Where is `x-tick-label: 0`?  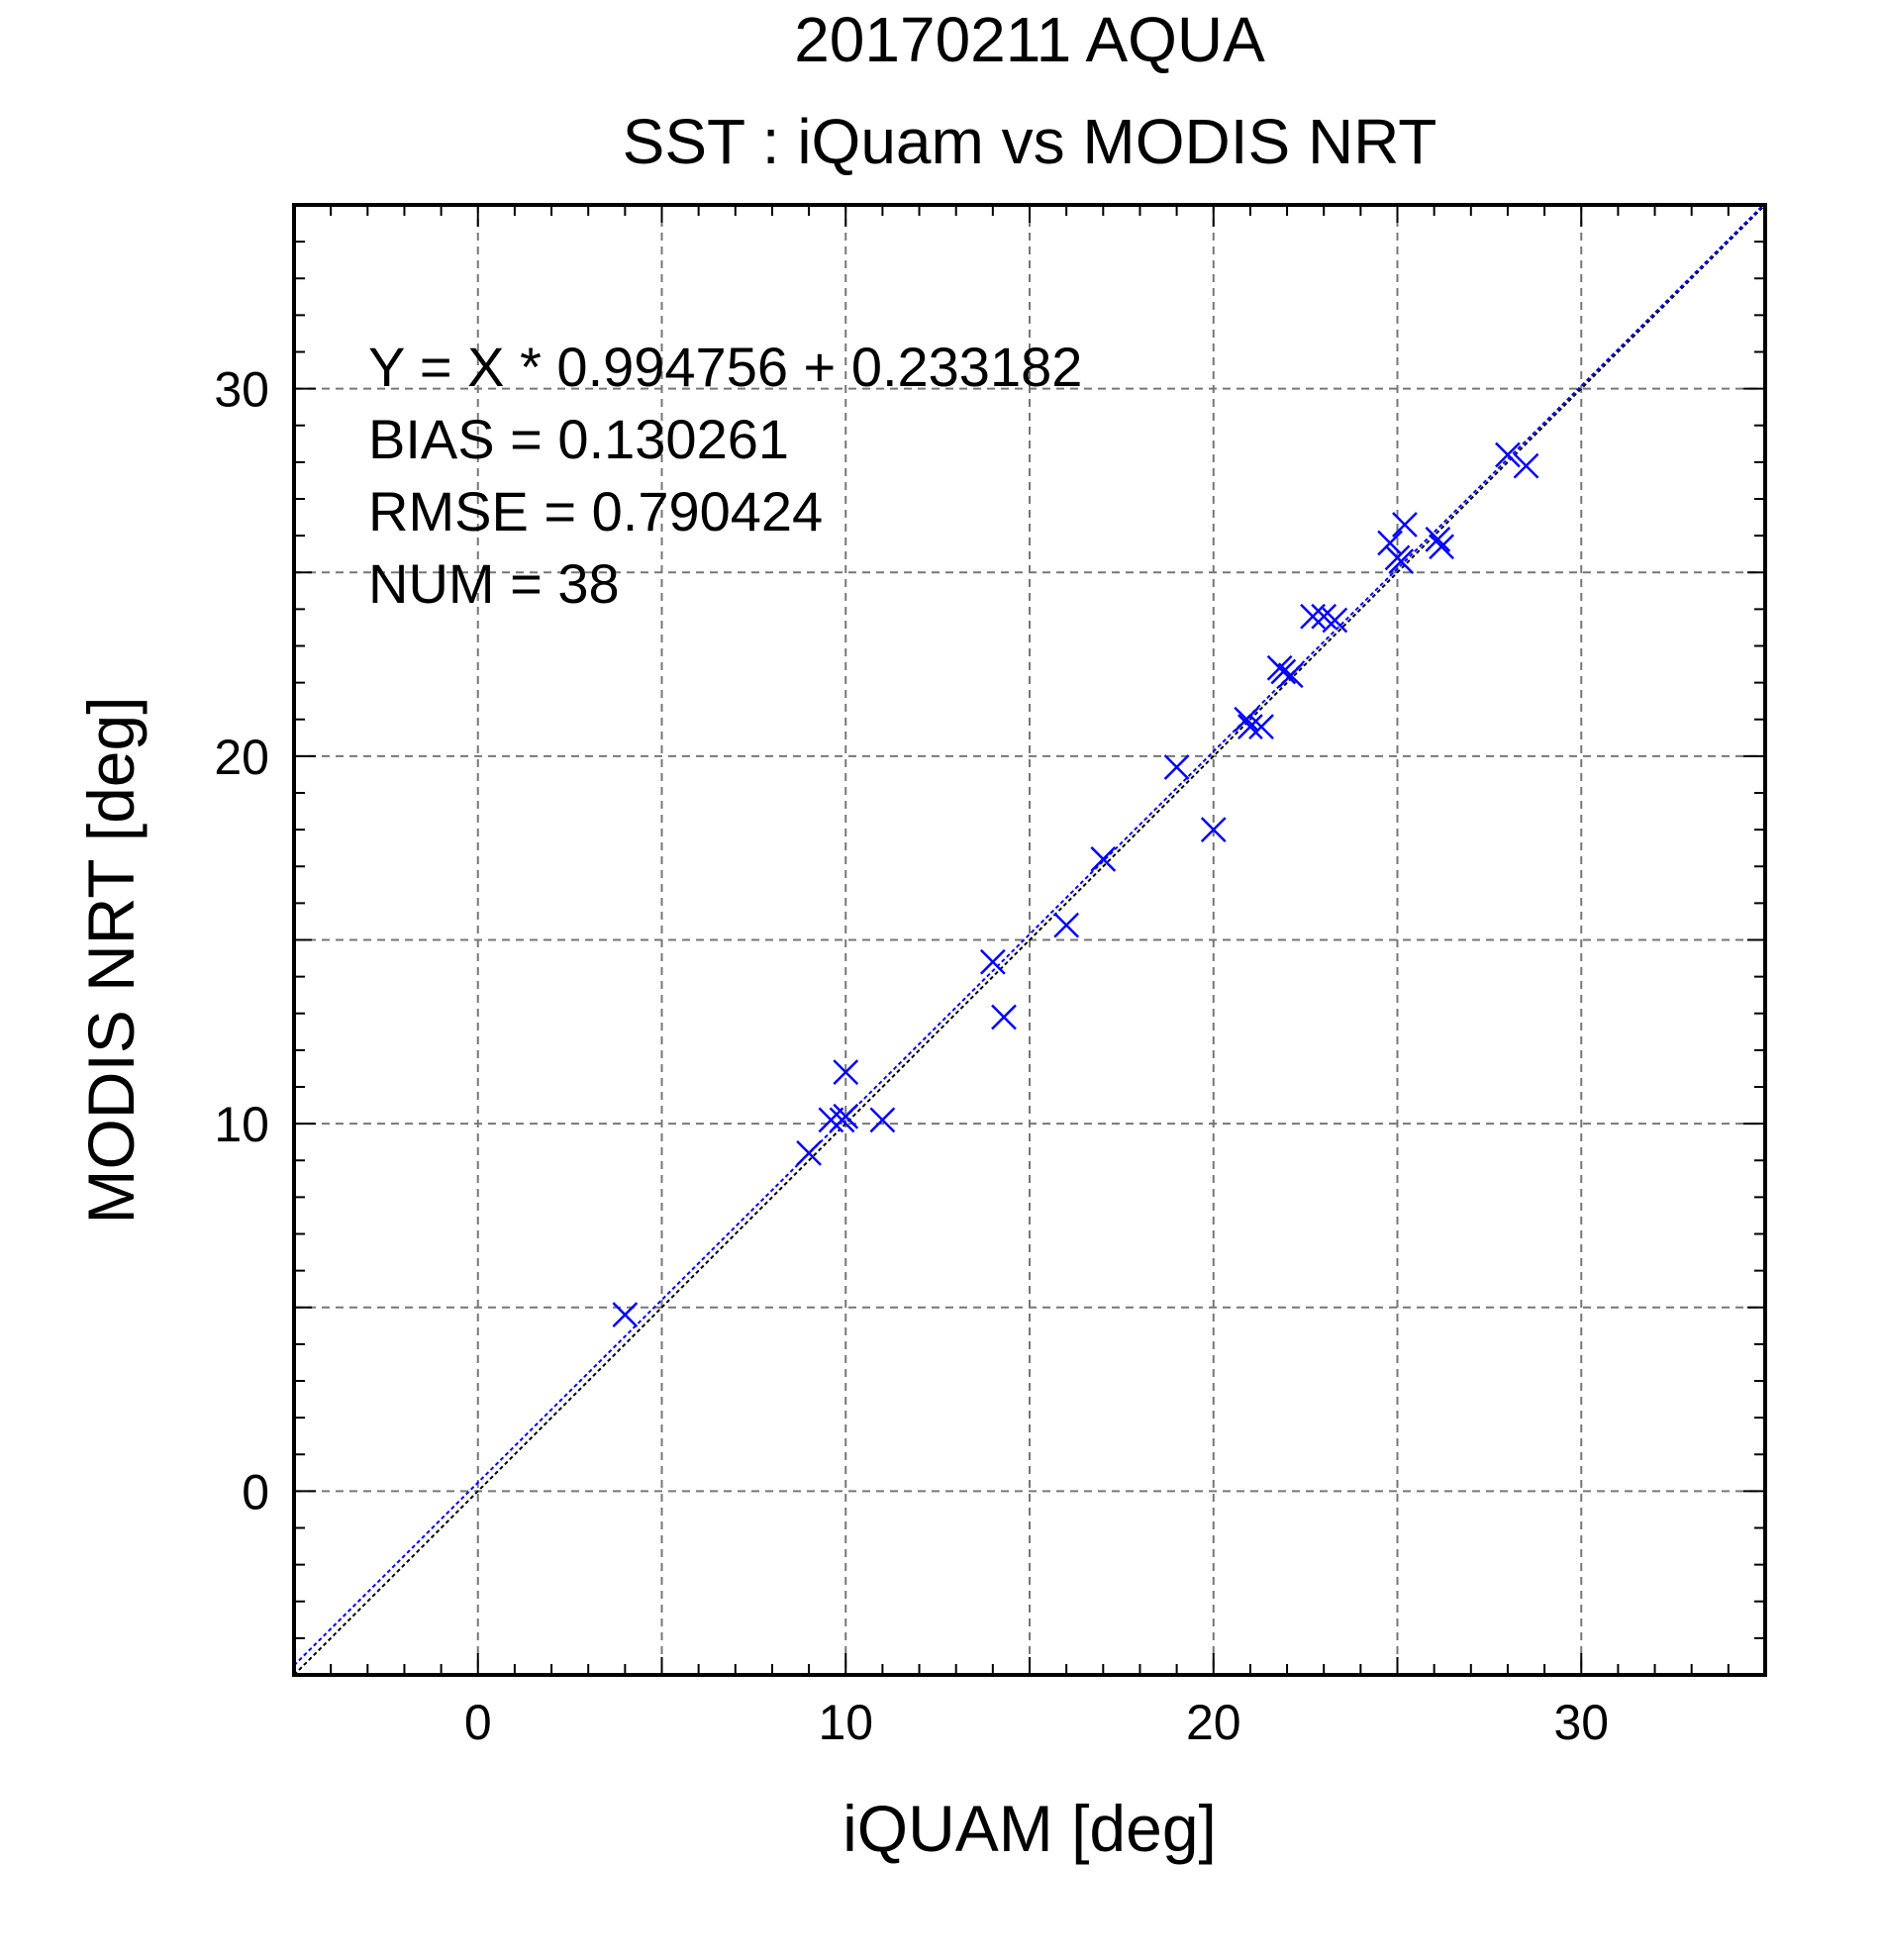
x-tick-label: 0 is located at coordinates (478, 1722).